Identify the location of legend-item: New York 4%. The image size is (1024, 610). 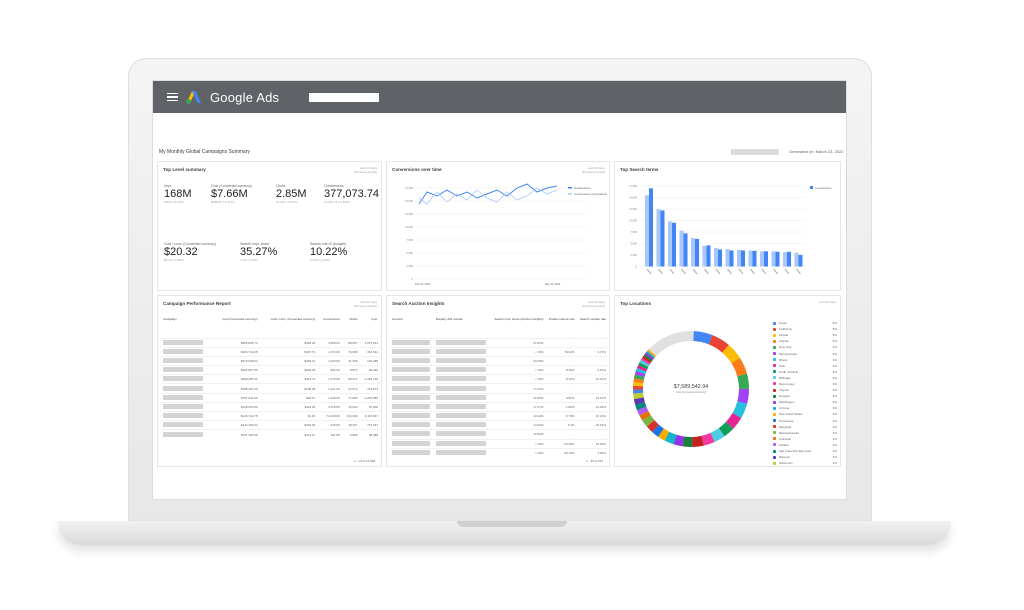
(805, 347).